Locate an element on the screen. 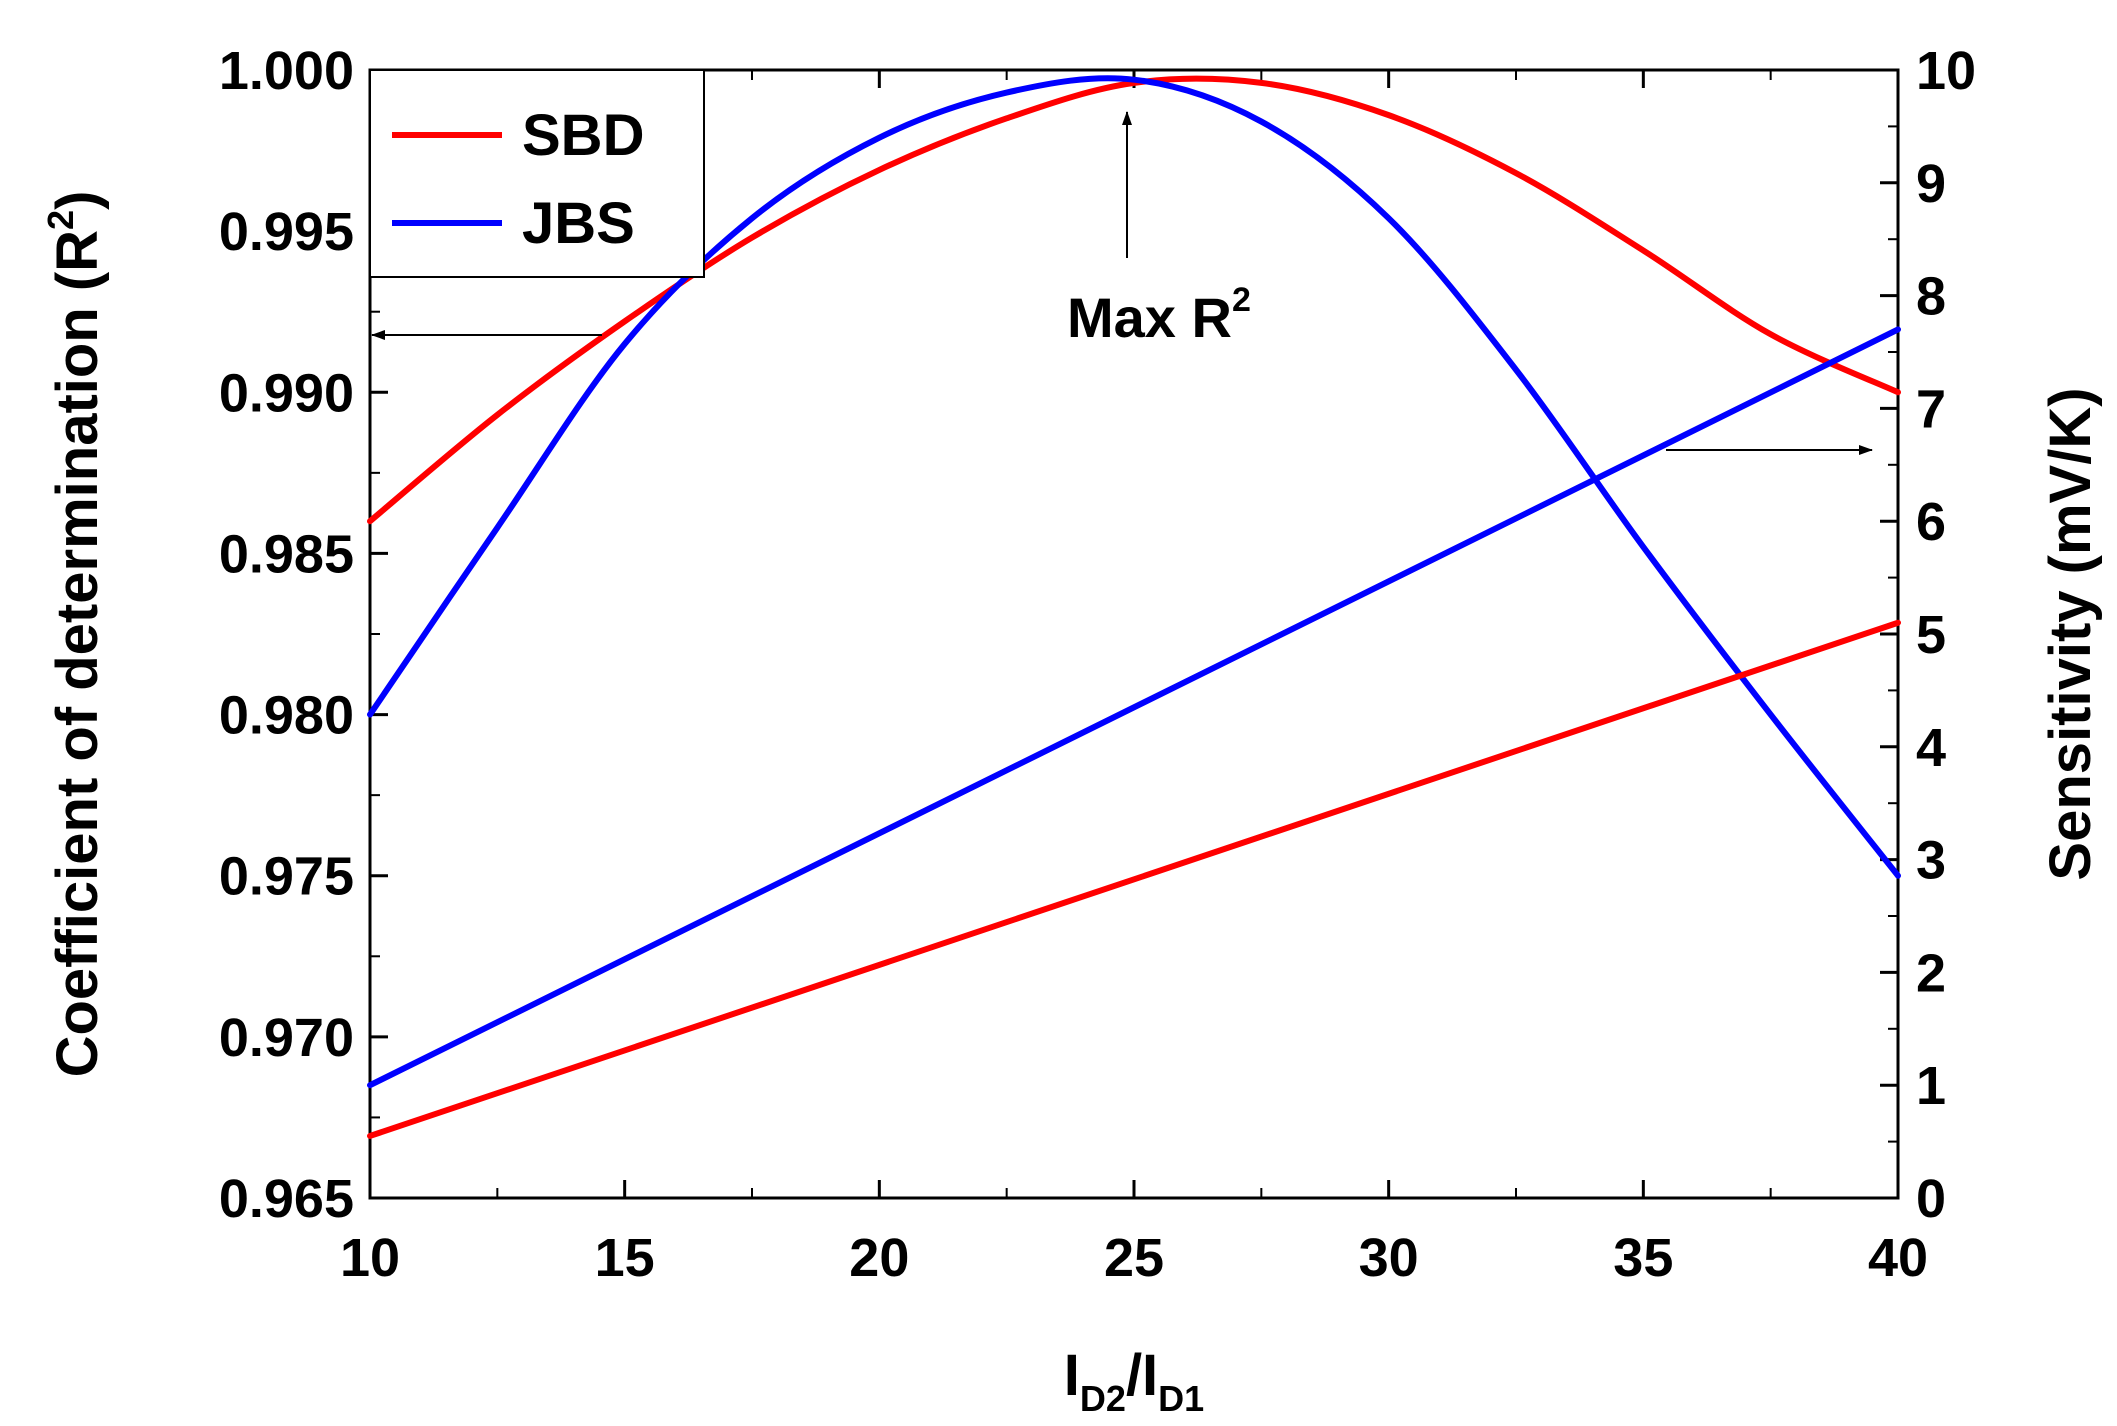 This screenshot has height=1426, width=2117. legend: SBD JBS is located at coordinates (537, 173).